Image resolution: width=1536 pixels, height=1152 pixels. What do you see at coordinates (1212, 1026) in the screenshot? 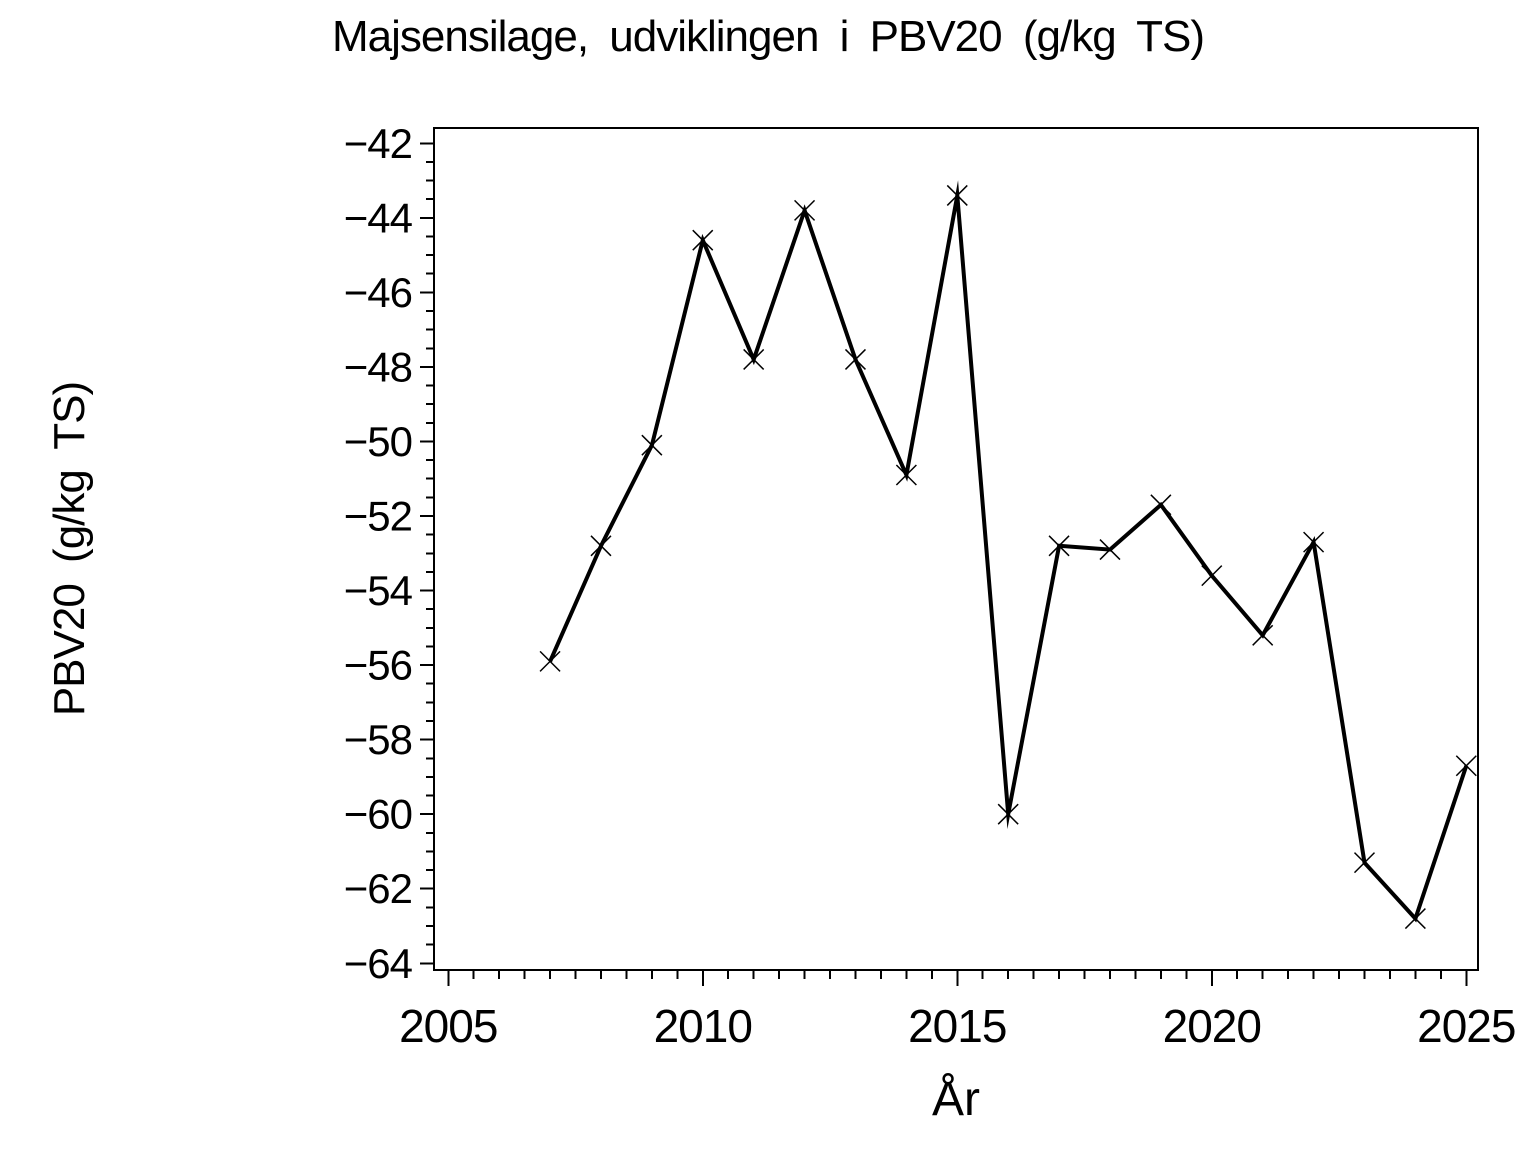
I see `x-tick-label: 2020` at bounding box center [1212, 1026].